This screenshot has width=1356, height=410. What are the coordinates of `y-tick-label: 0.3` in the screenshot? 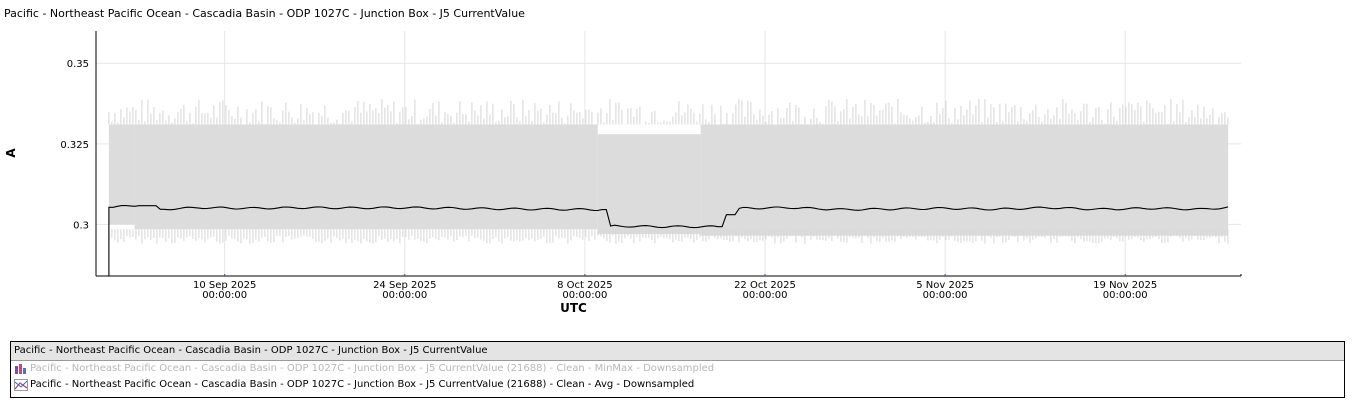 It's located at (81, 225).